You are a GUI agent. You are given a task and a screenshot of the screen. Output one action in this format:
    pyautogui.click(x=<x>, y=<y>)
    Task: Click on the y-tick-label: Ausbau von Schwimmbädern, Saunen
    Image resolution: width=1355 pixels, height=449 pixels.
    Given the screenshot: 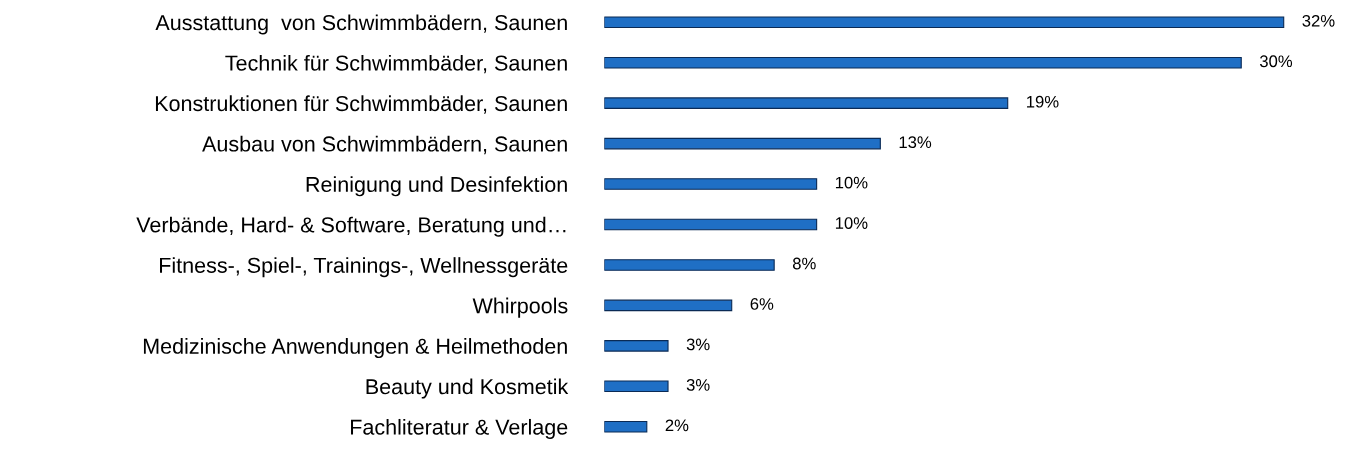 What is the action you would take?
    pyautogui.click(x=384, y=145)
    